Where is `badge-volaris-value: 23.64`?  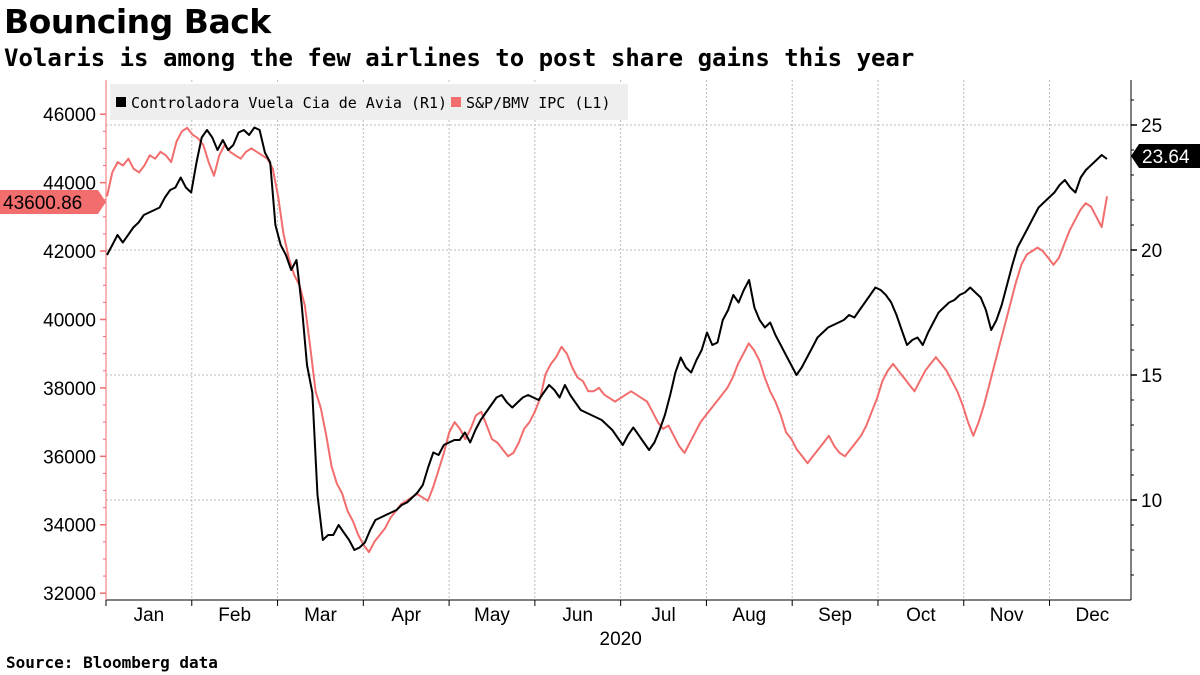 badge-volaris-value: 23.64 is located at coordinates (1166, 157).